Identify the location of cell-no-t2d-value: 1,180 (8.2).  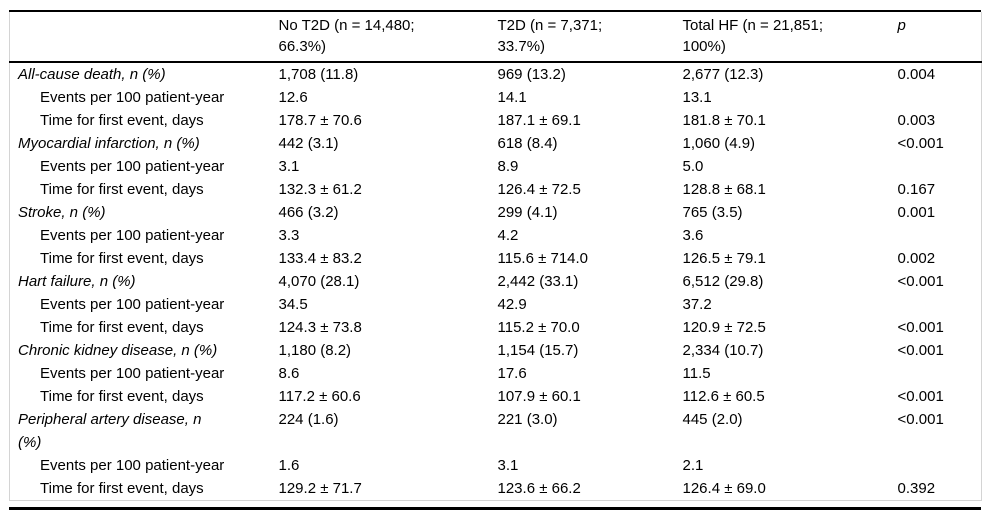
(315, 350).